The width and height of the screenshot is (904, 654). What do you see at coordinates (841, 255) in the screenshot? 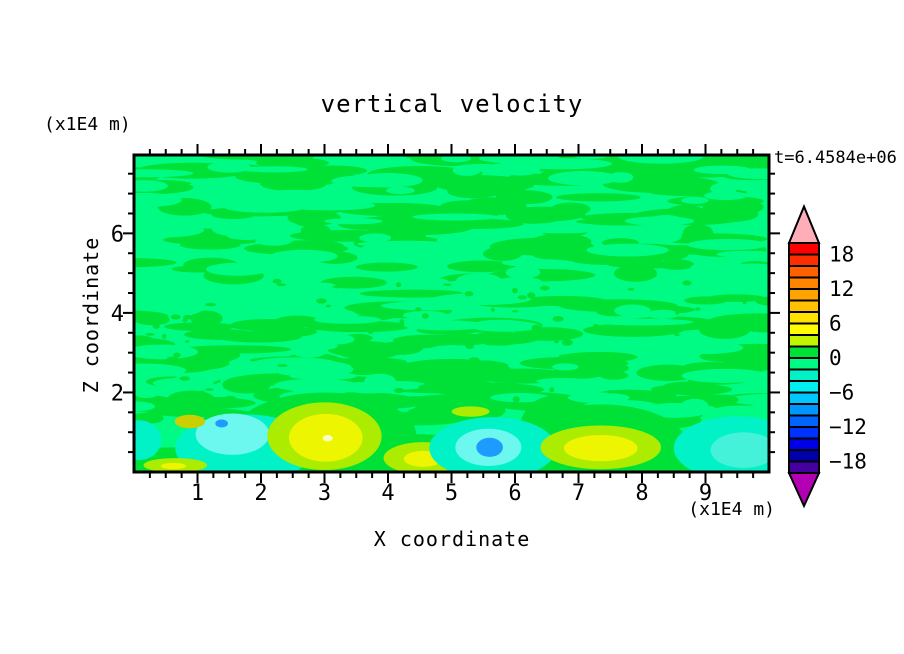
I see `colorbar-tick-label: 18` at bounding box center [841, 255].